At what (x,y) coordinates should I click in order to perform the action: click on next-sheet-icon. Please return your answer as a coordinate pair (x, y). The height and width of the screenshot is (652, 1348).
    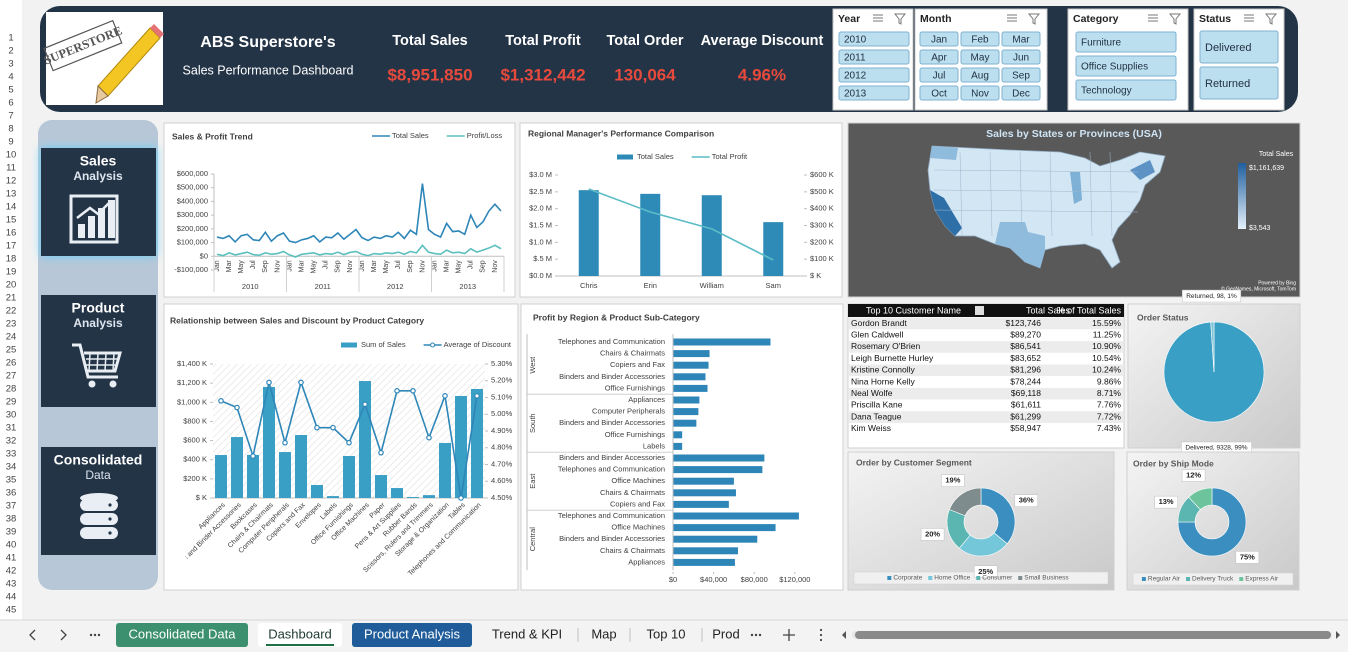
    Looking at the image, I should click on (63, 635).